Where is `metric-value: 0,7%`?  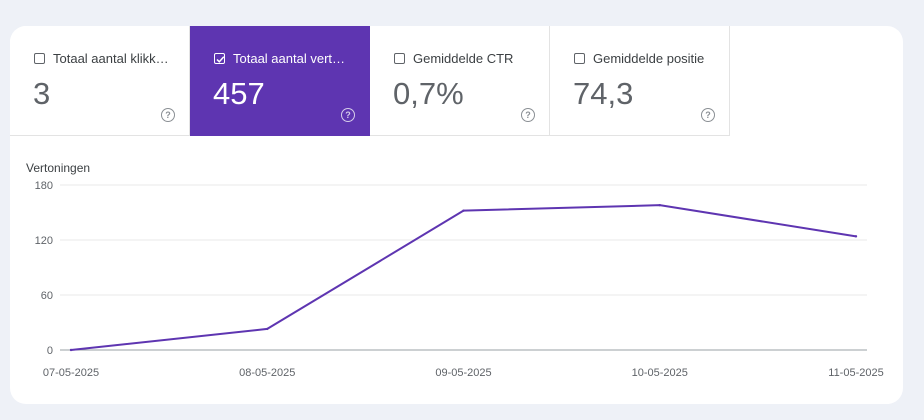 metric-value: 0,7% is located at coordinates (428, 93).